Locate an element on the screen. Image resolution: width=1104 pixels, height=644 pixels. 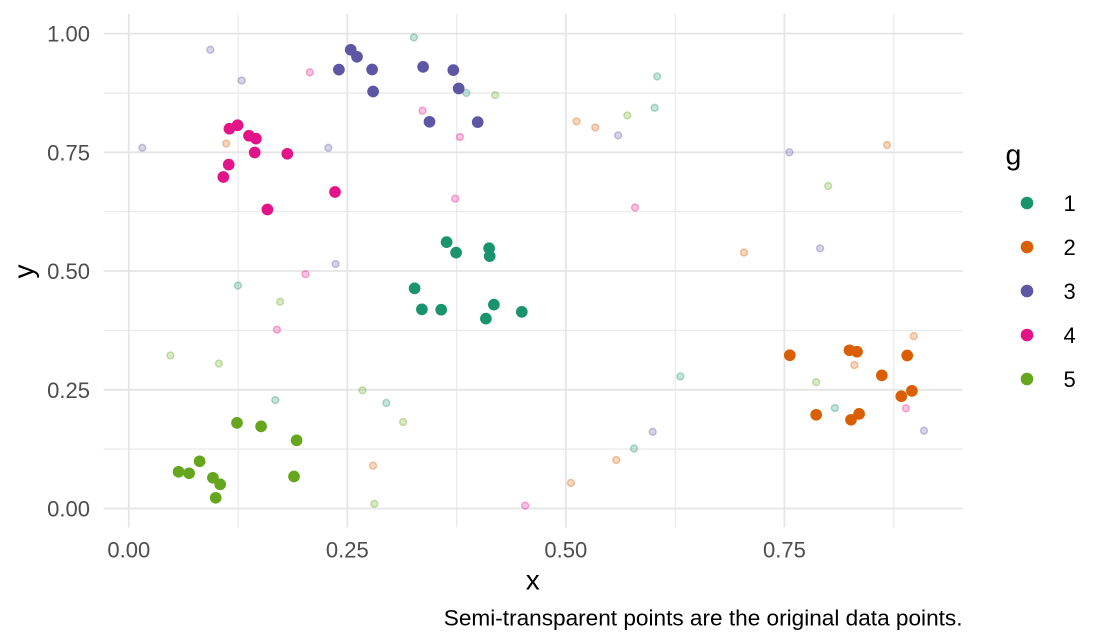
svg-text: 1.00 is located at coordinates (68, 34).